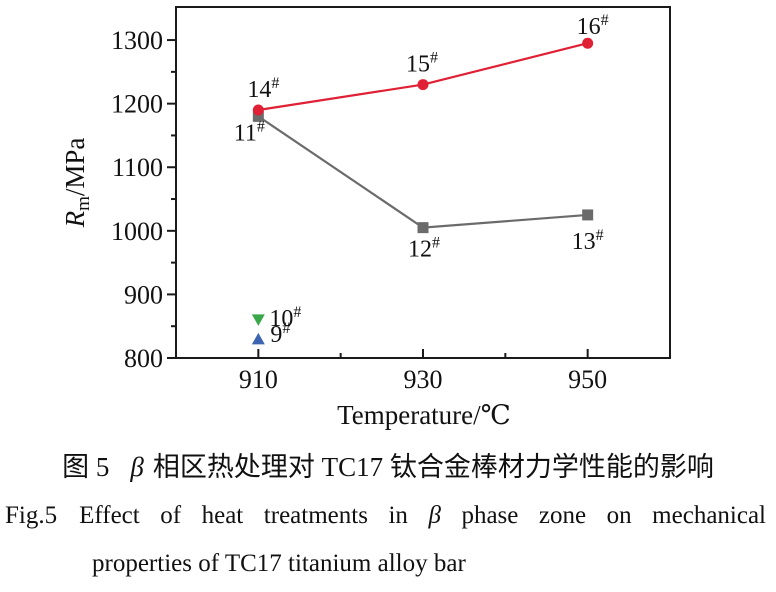  What do you see at coordinates (137, 467) in the screenshot?
I see `caption-zh-beta-symbol: β` at bounding box center [137, 467].